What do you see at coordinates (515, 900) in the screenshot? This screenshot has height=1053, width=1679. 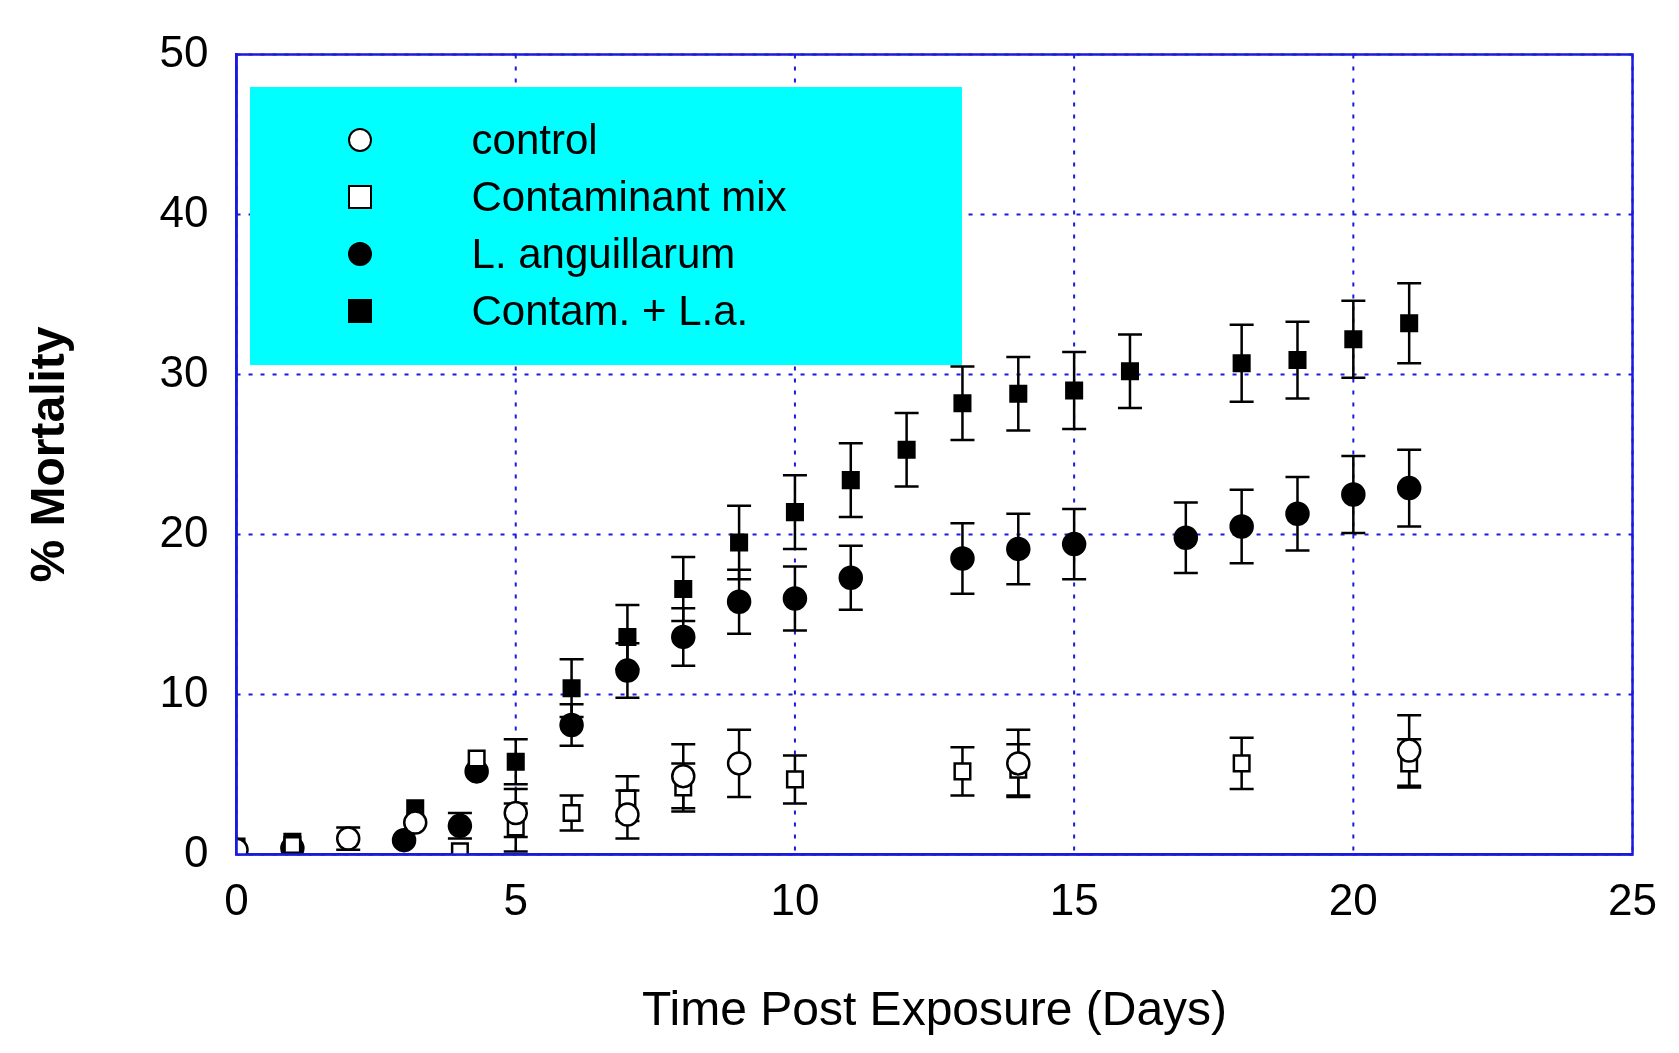 I see `x-tick-label: 5` at bounding box center [515, 900].